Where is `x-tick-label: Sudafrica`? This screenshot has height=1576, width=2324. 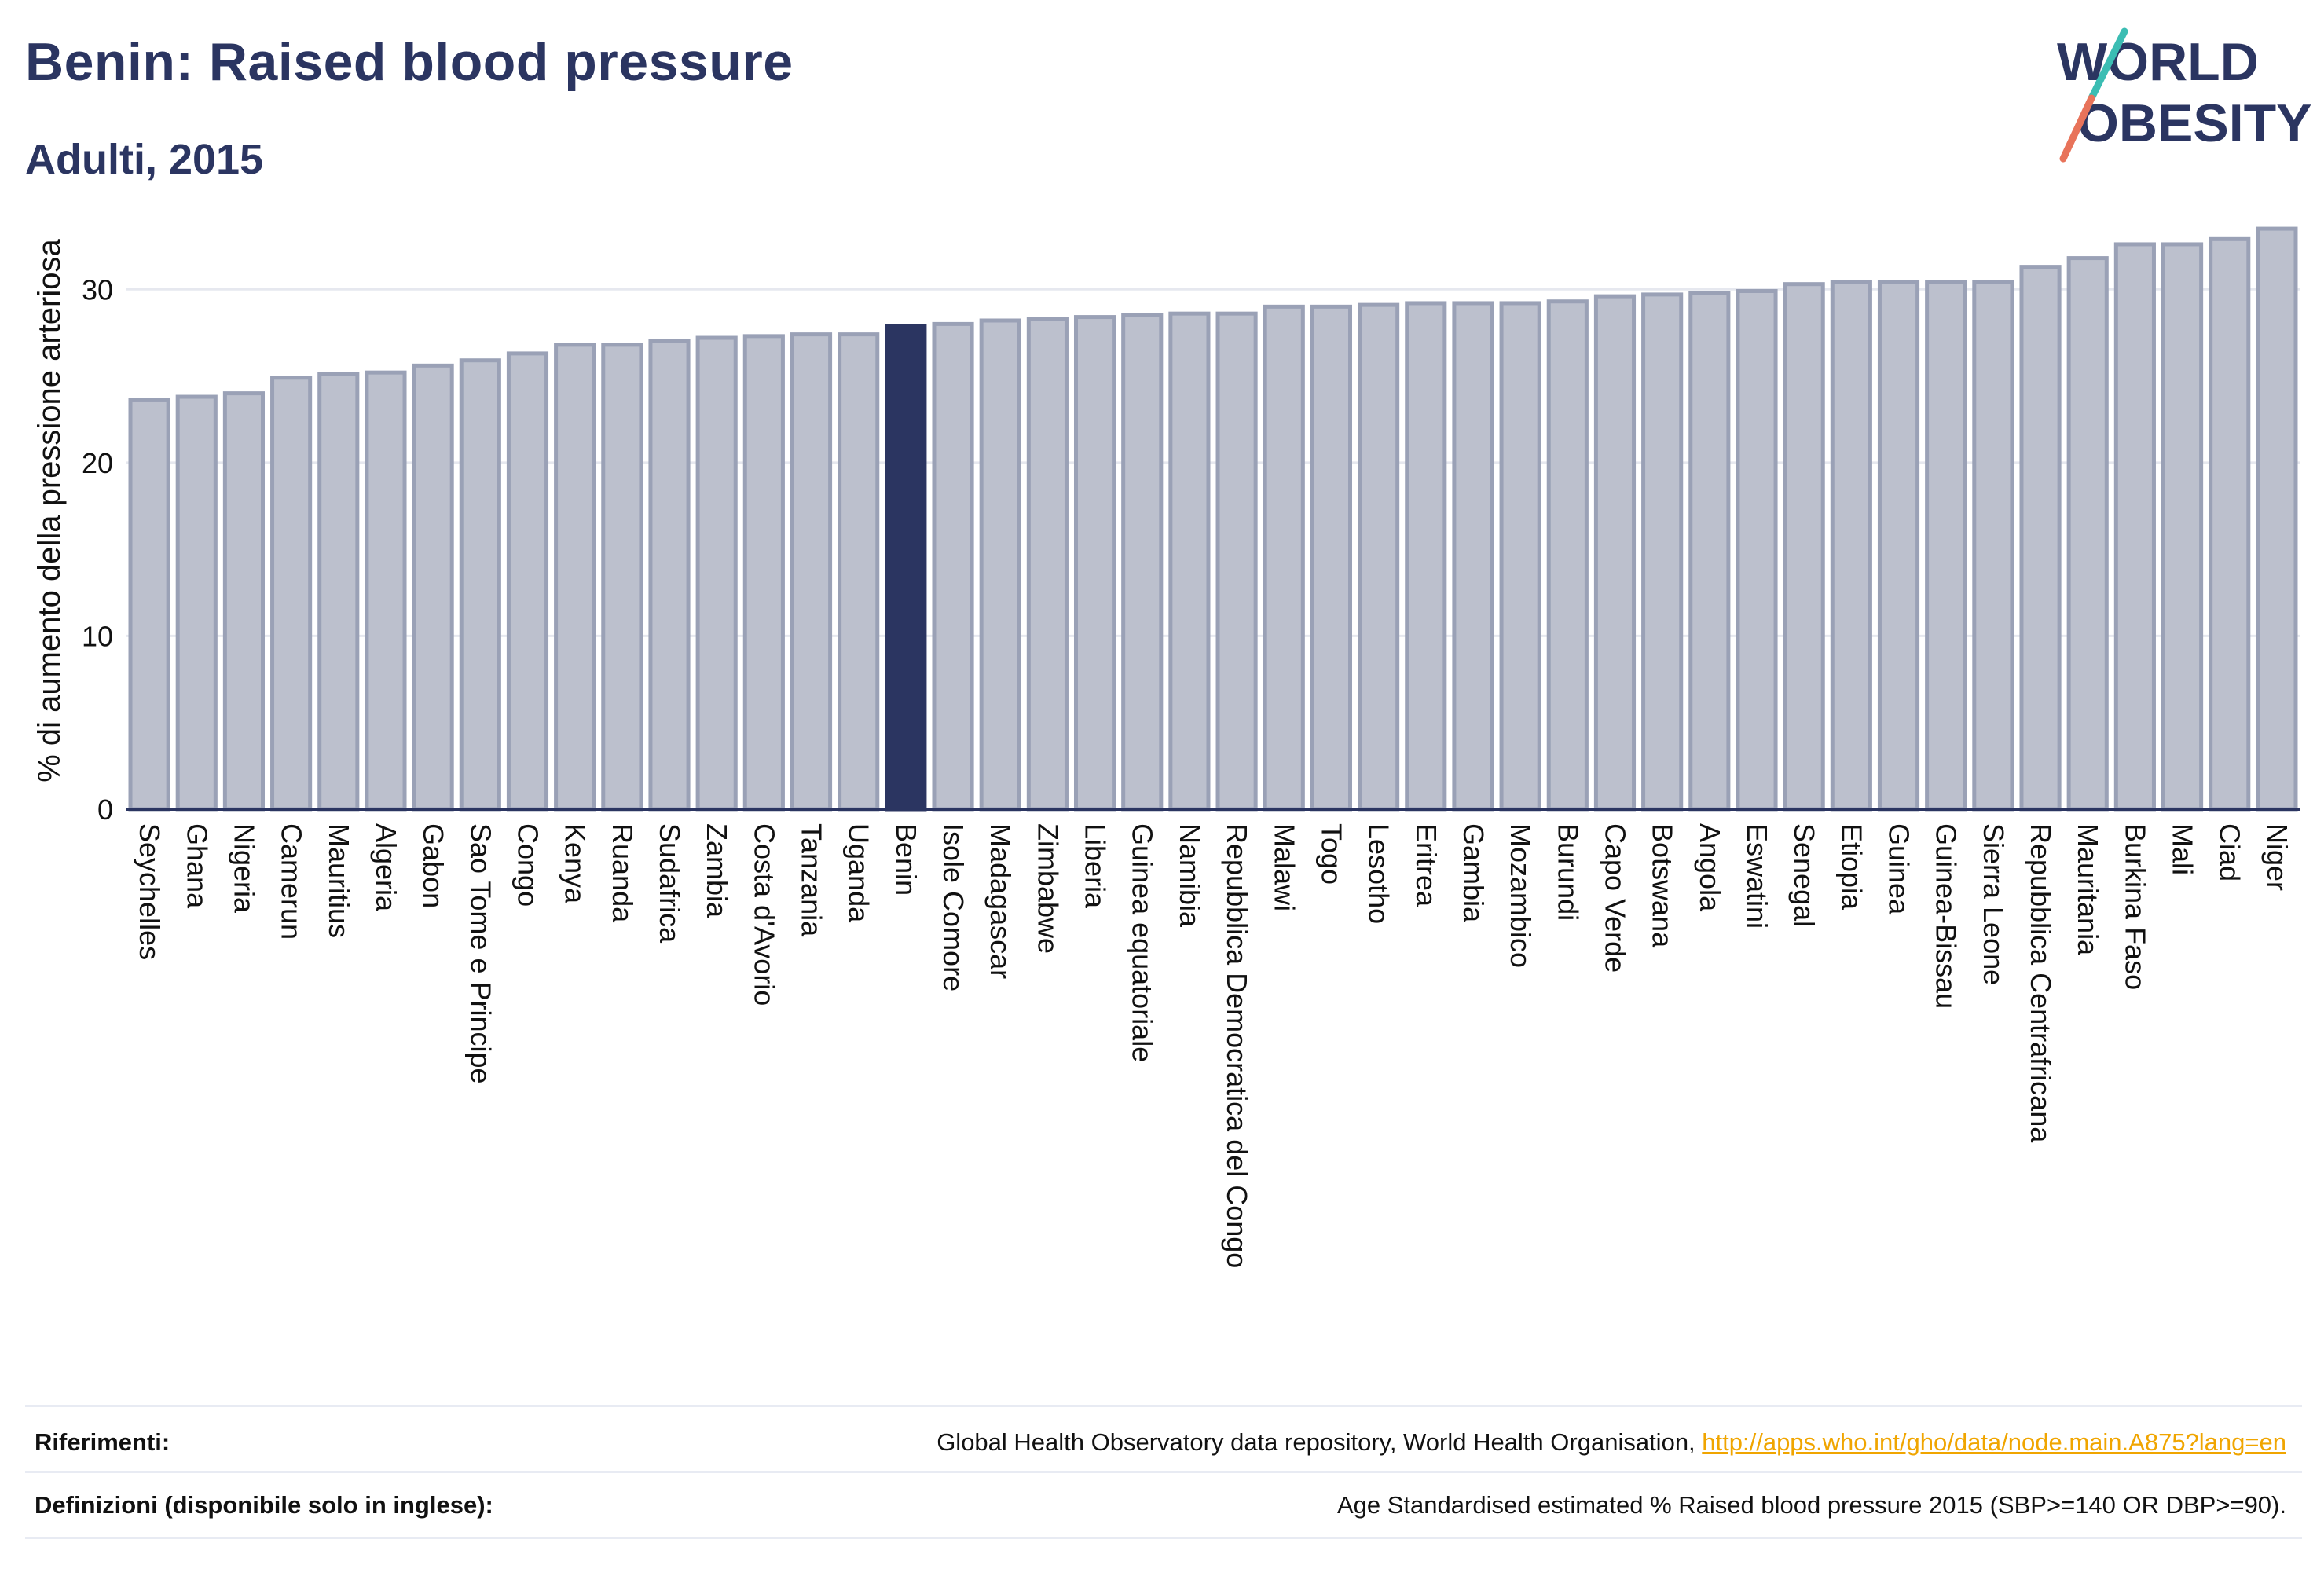
x-tick-label: Sudafrica is located at coordinates (670, 883).